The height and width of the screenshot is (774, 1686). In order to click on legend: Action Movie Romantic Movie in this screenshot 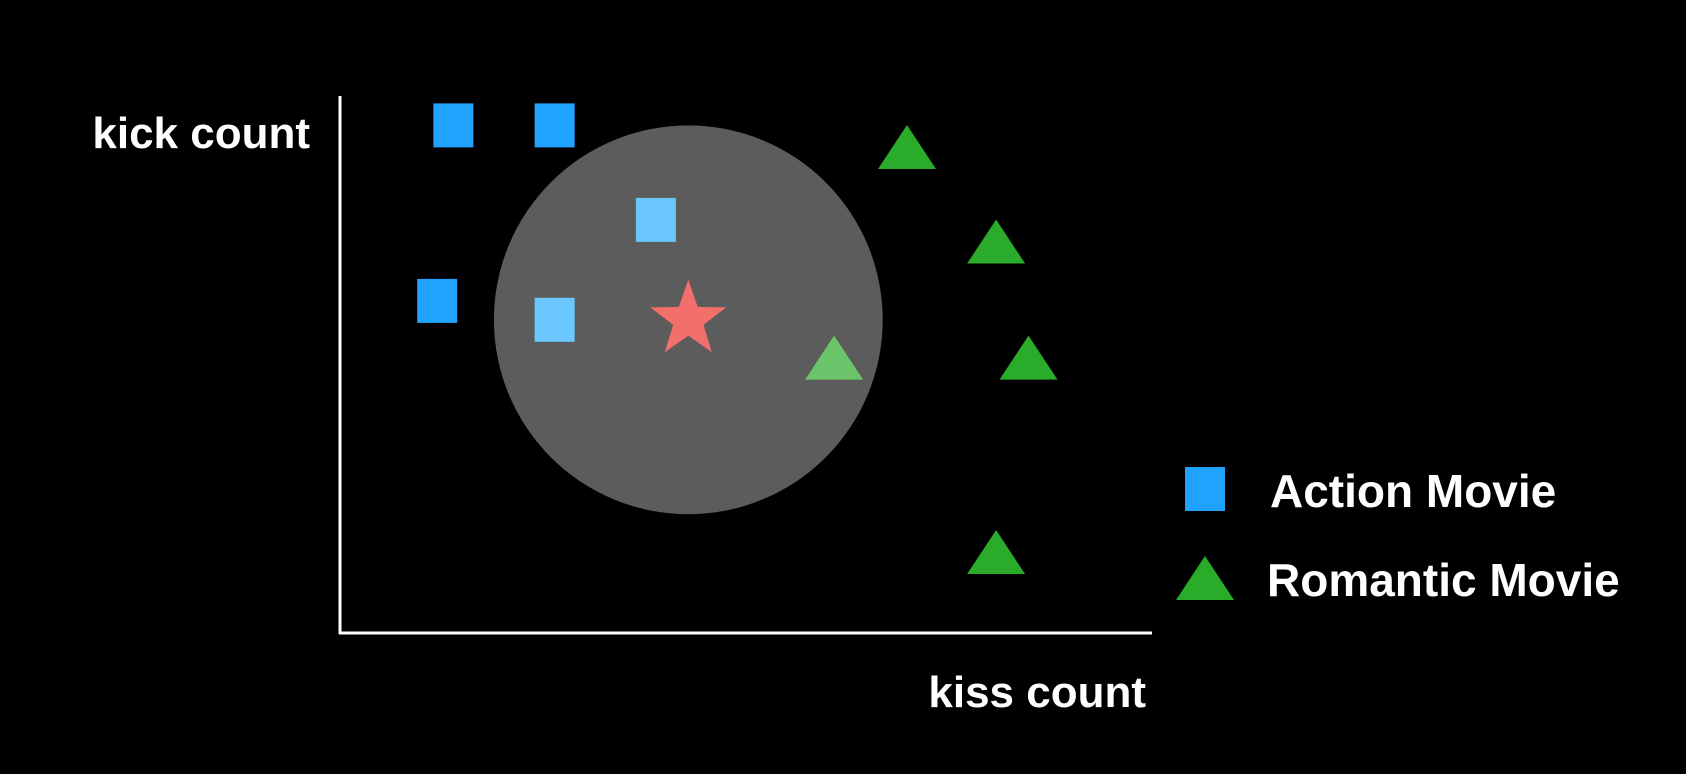, I will do `click(1398, 535)`.